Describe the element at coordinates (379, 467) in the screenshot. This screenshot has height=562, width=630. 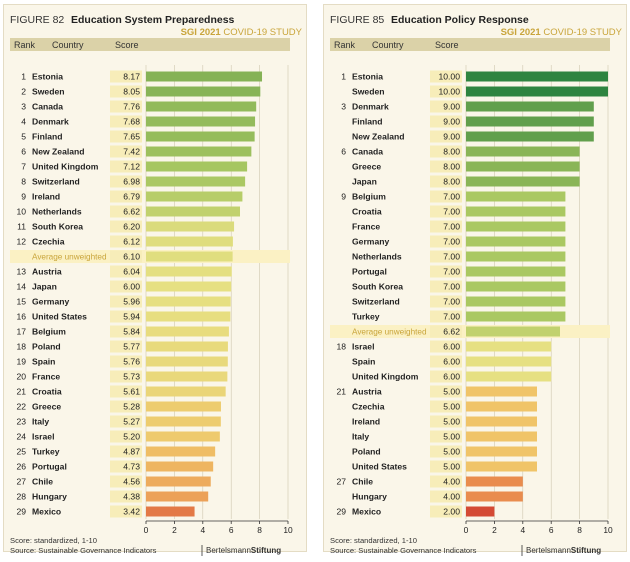
I see `country-label: United States` at that location.